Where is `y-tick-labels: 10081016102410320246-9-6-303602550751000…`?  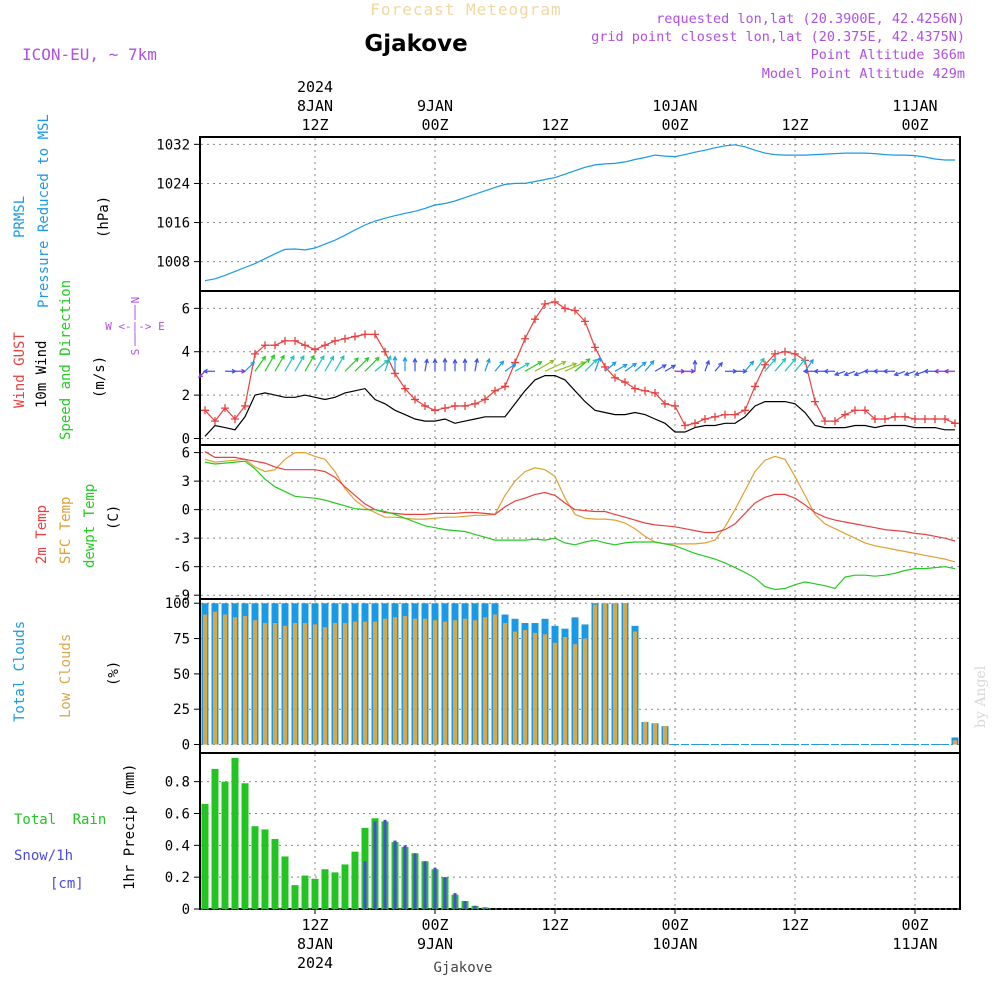 y-tick-labels: 10081016102410320246-9-6-303602550751000… is located at coordinates (178, 527).